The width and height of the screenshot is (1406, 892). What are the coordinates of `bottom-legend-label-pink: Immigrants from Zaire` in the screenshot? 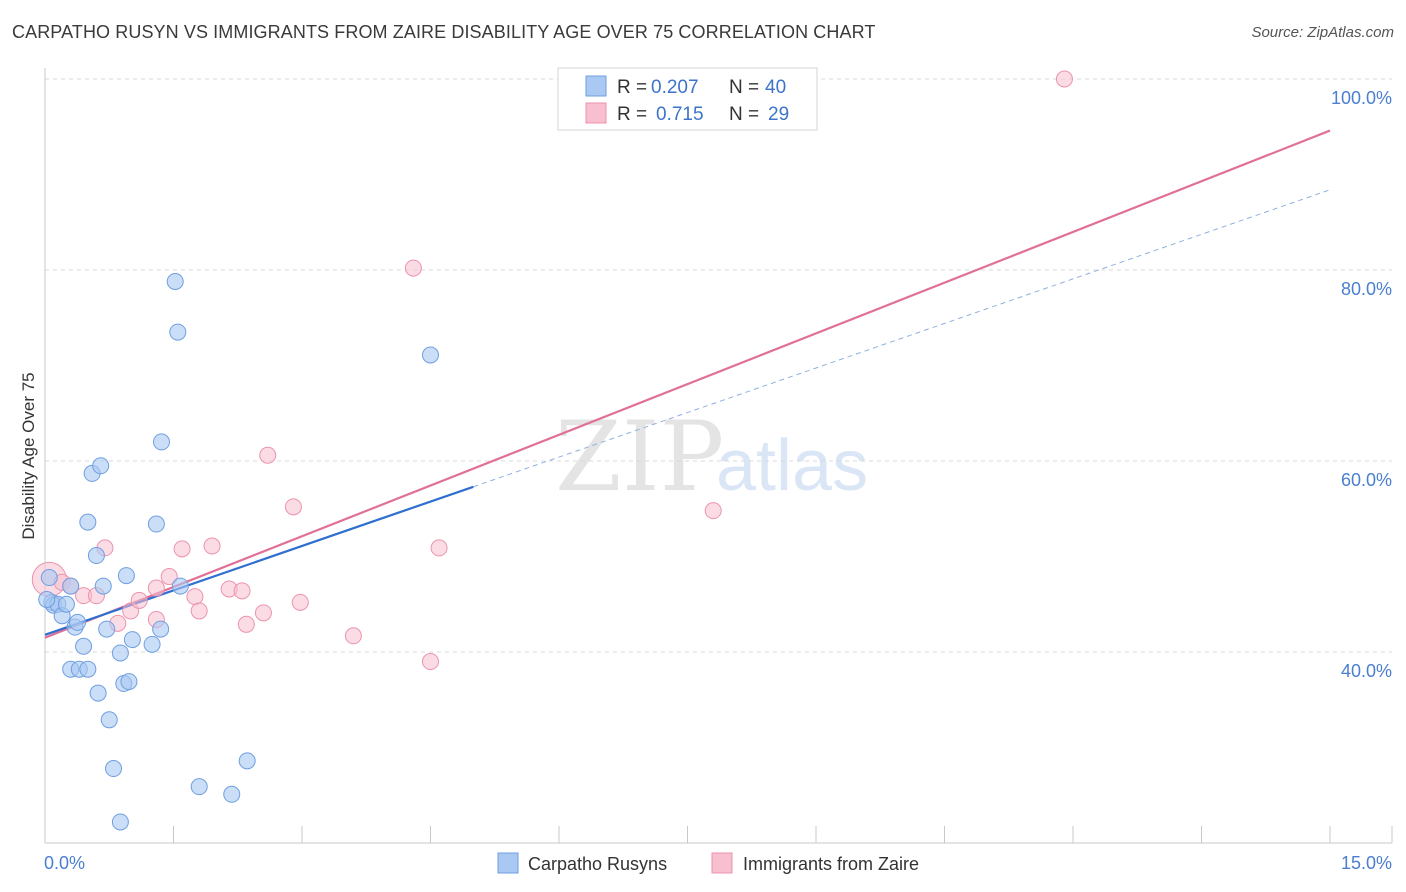 It's located at (831, 864).